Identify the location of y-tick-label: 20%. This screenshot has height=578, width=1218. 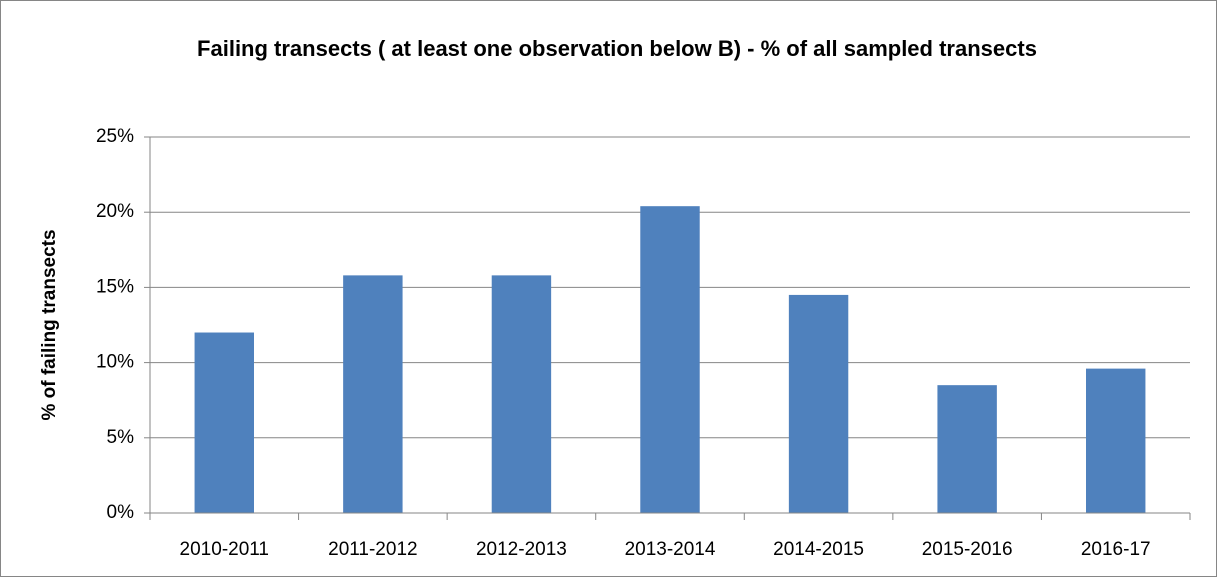
(115, 211).